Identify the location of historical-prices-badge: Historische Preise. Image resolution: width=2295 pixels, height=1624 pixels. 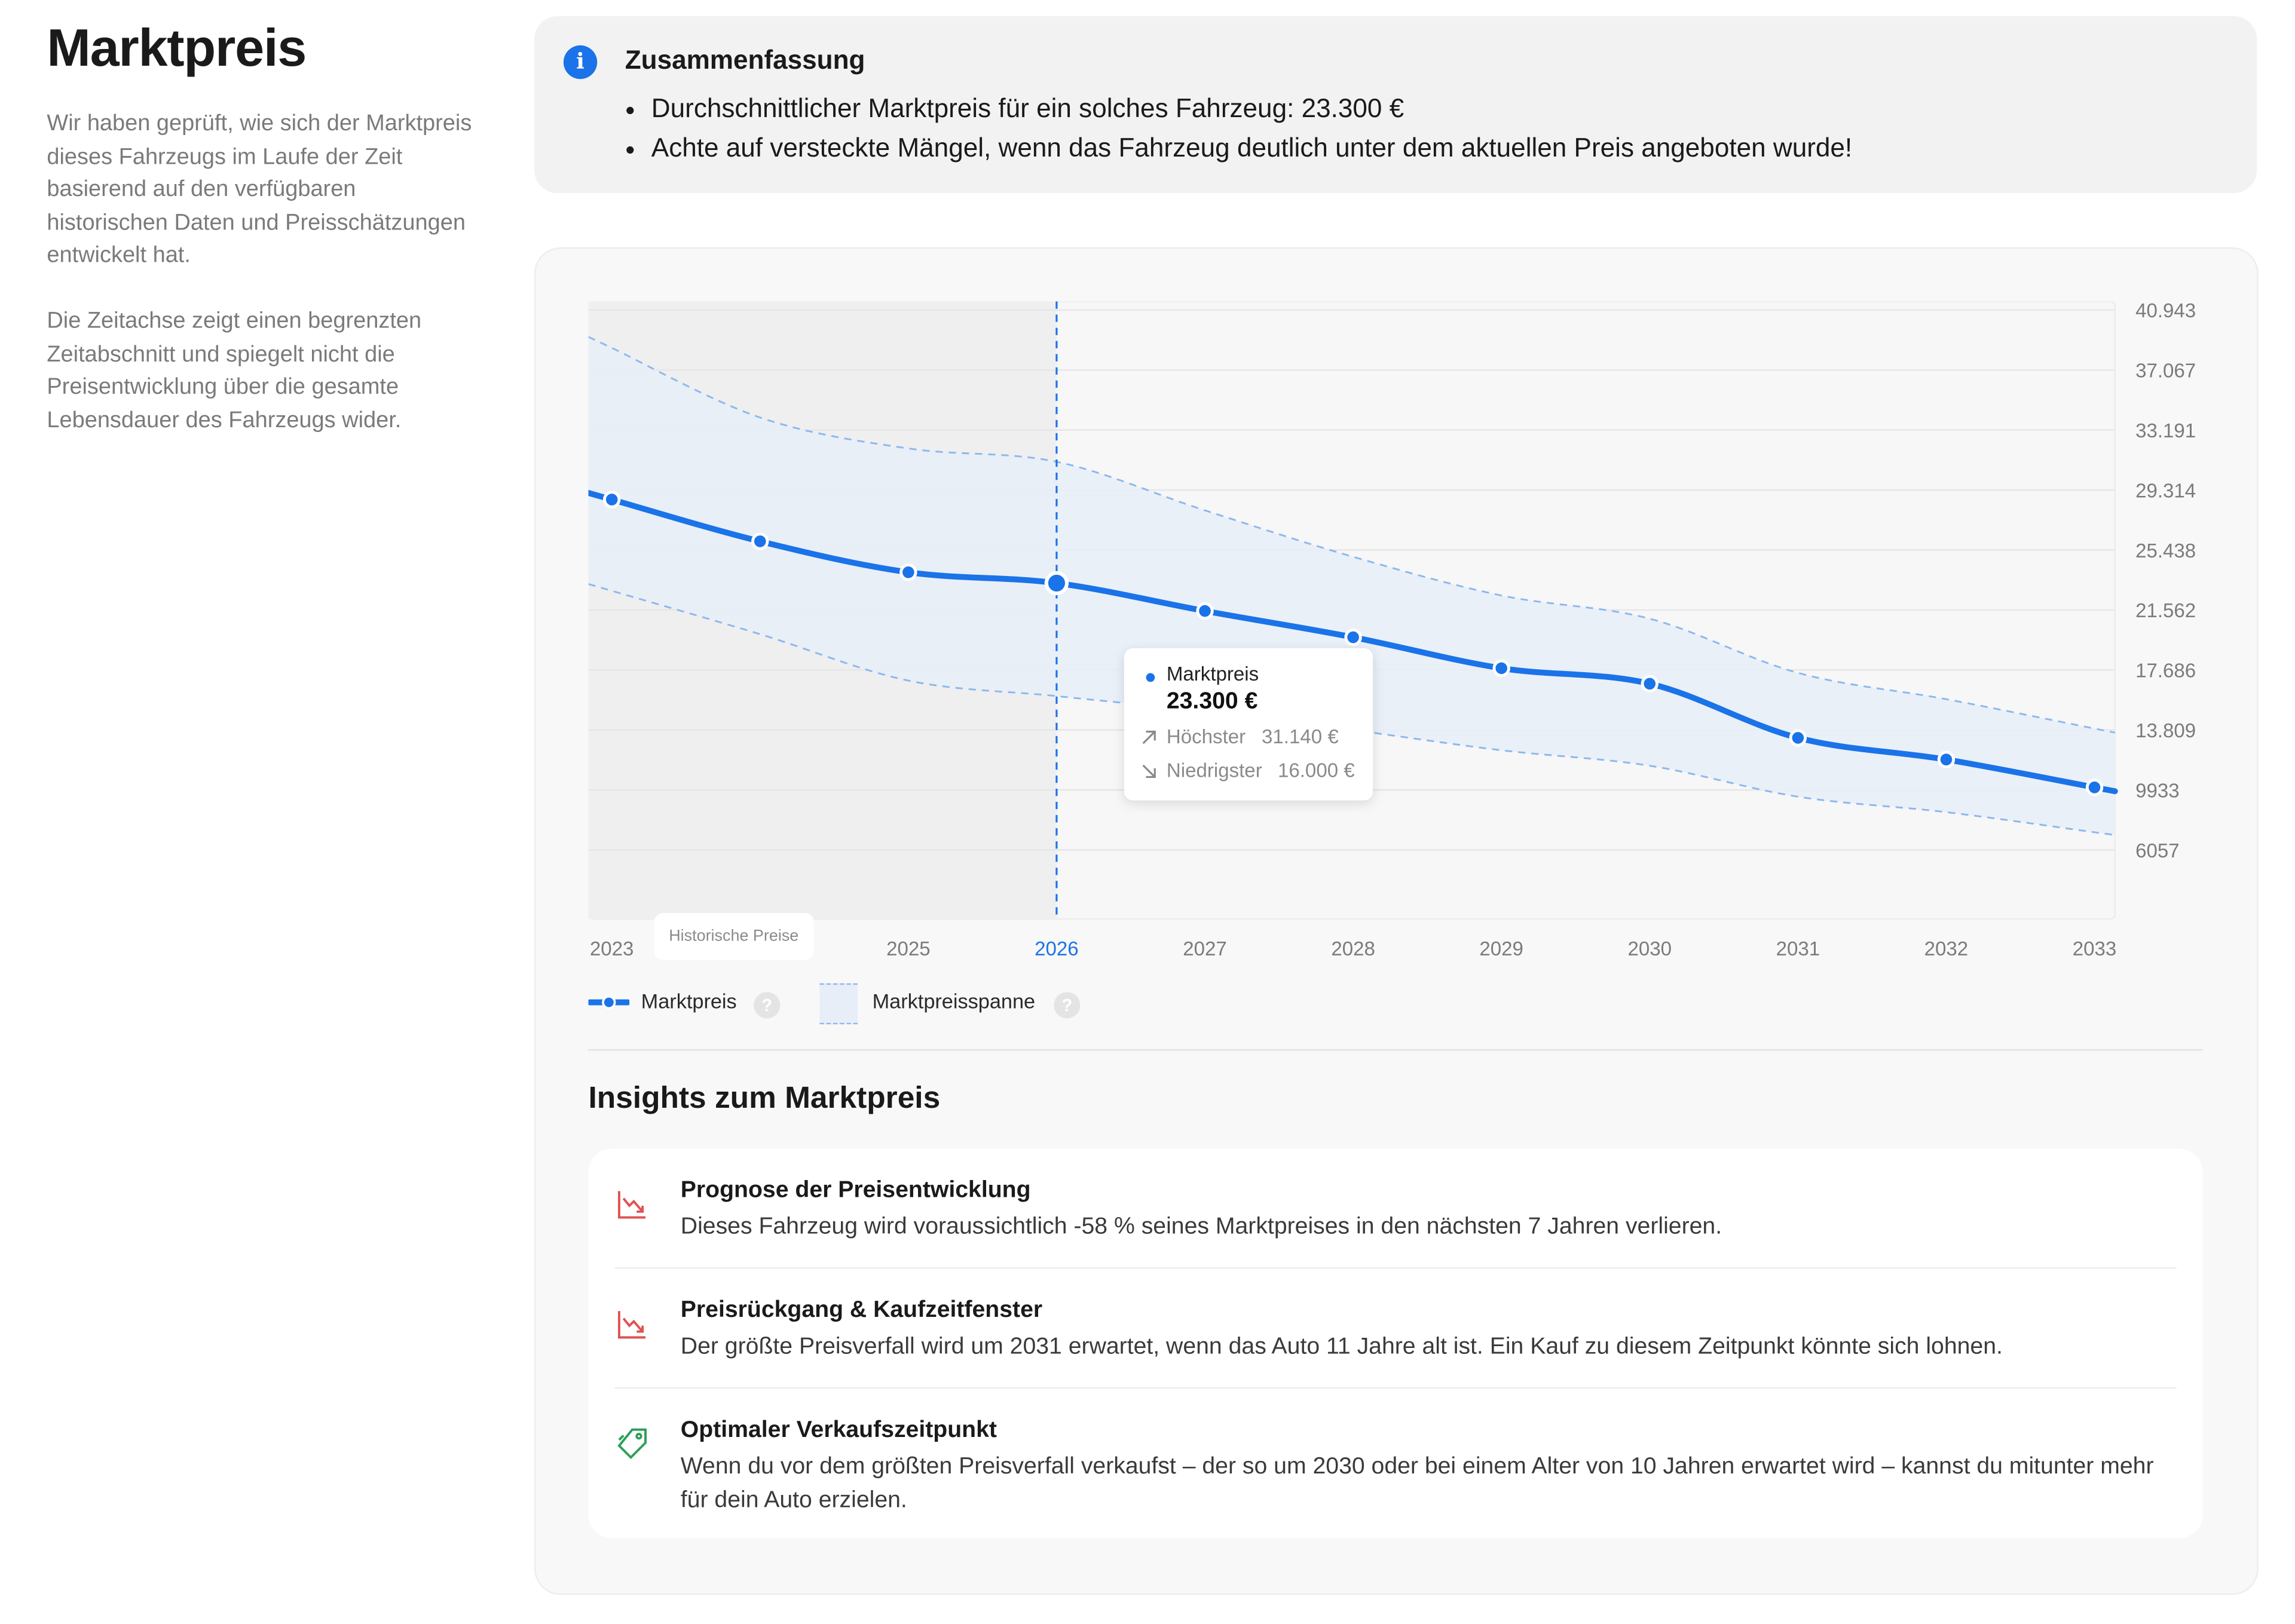
(733, 936).